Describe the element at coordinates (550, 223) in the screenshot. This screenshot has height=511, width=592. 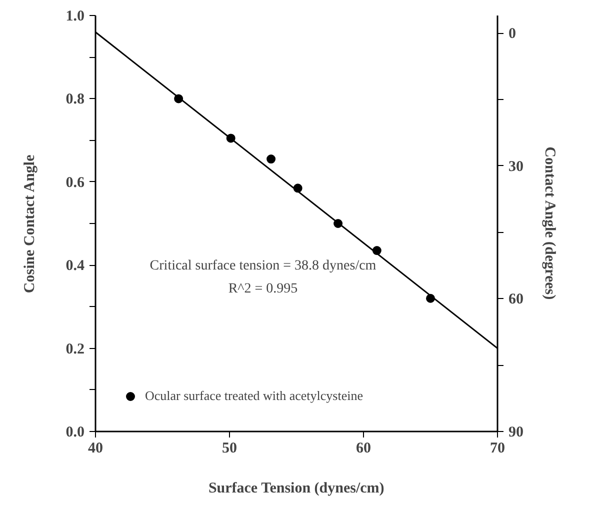
I see `y2-axis-title: Contact Angle (degrees)` at that location.